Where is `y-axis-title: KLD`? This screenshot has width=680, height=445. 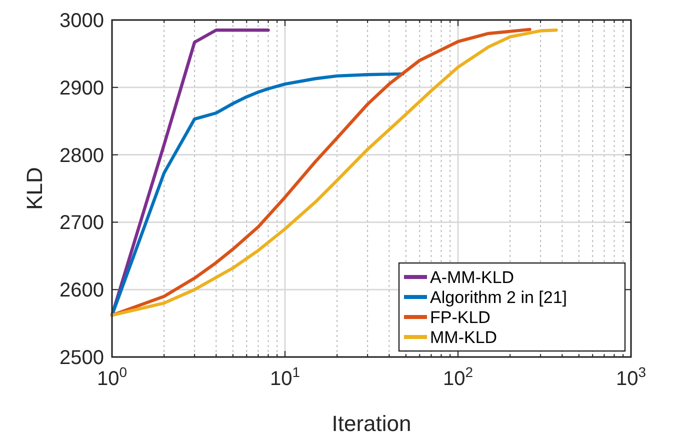
y-axis-title: KLD is located at coordinates (34, 188).